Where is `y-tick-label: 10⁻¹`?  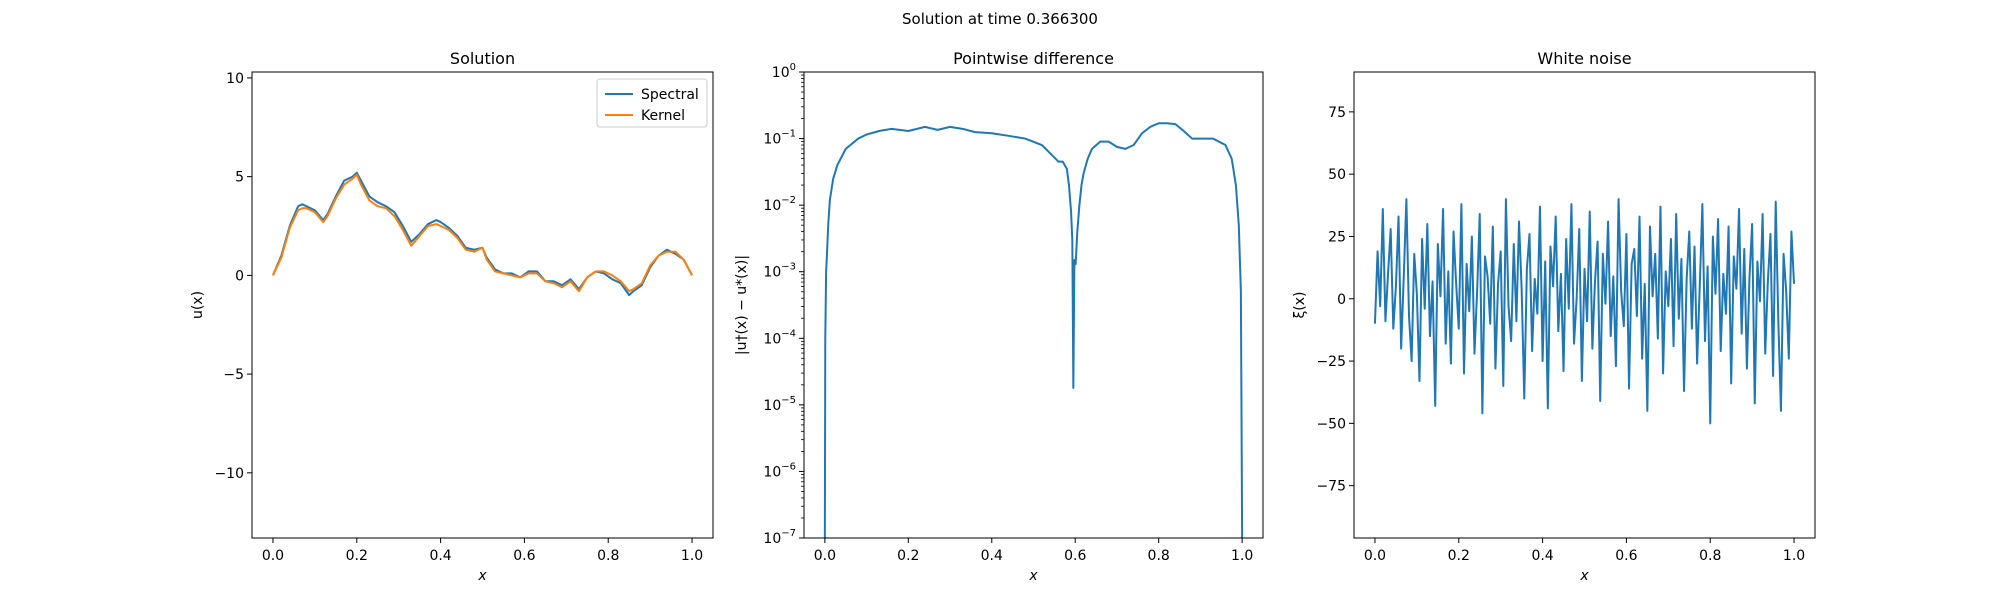 y-tick-label: 10⁻¹ is located at coordinates (779, 138).